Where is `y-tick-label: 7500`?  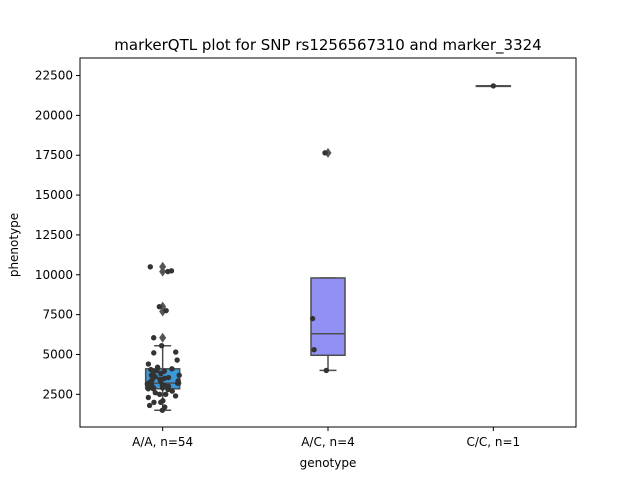 y-tick-label: 7500 is located at coordinates (57, 315).